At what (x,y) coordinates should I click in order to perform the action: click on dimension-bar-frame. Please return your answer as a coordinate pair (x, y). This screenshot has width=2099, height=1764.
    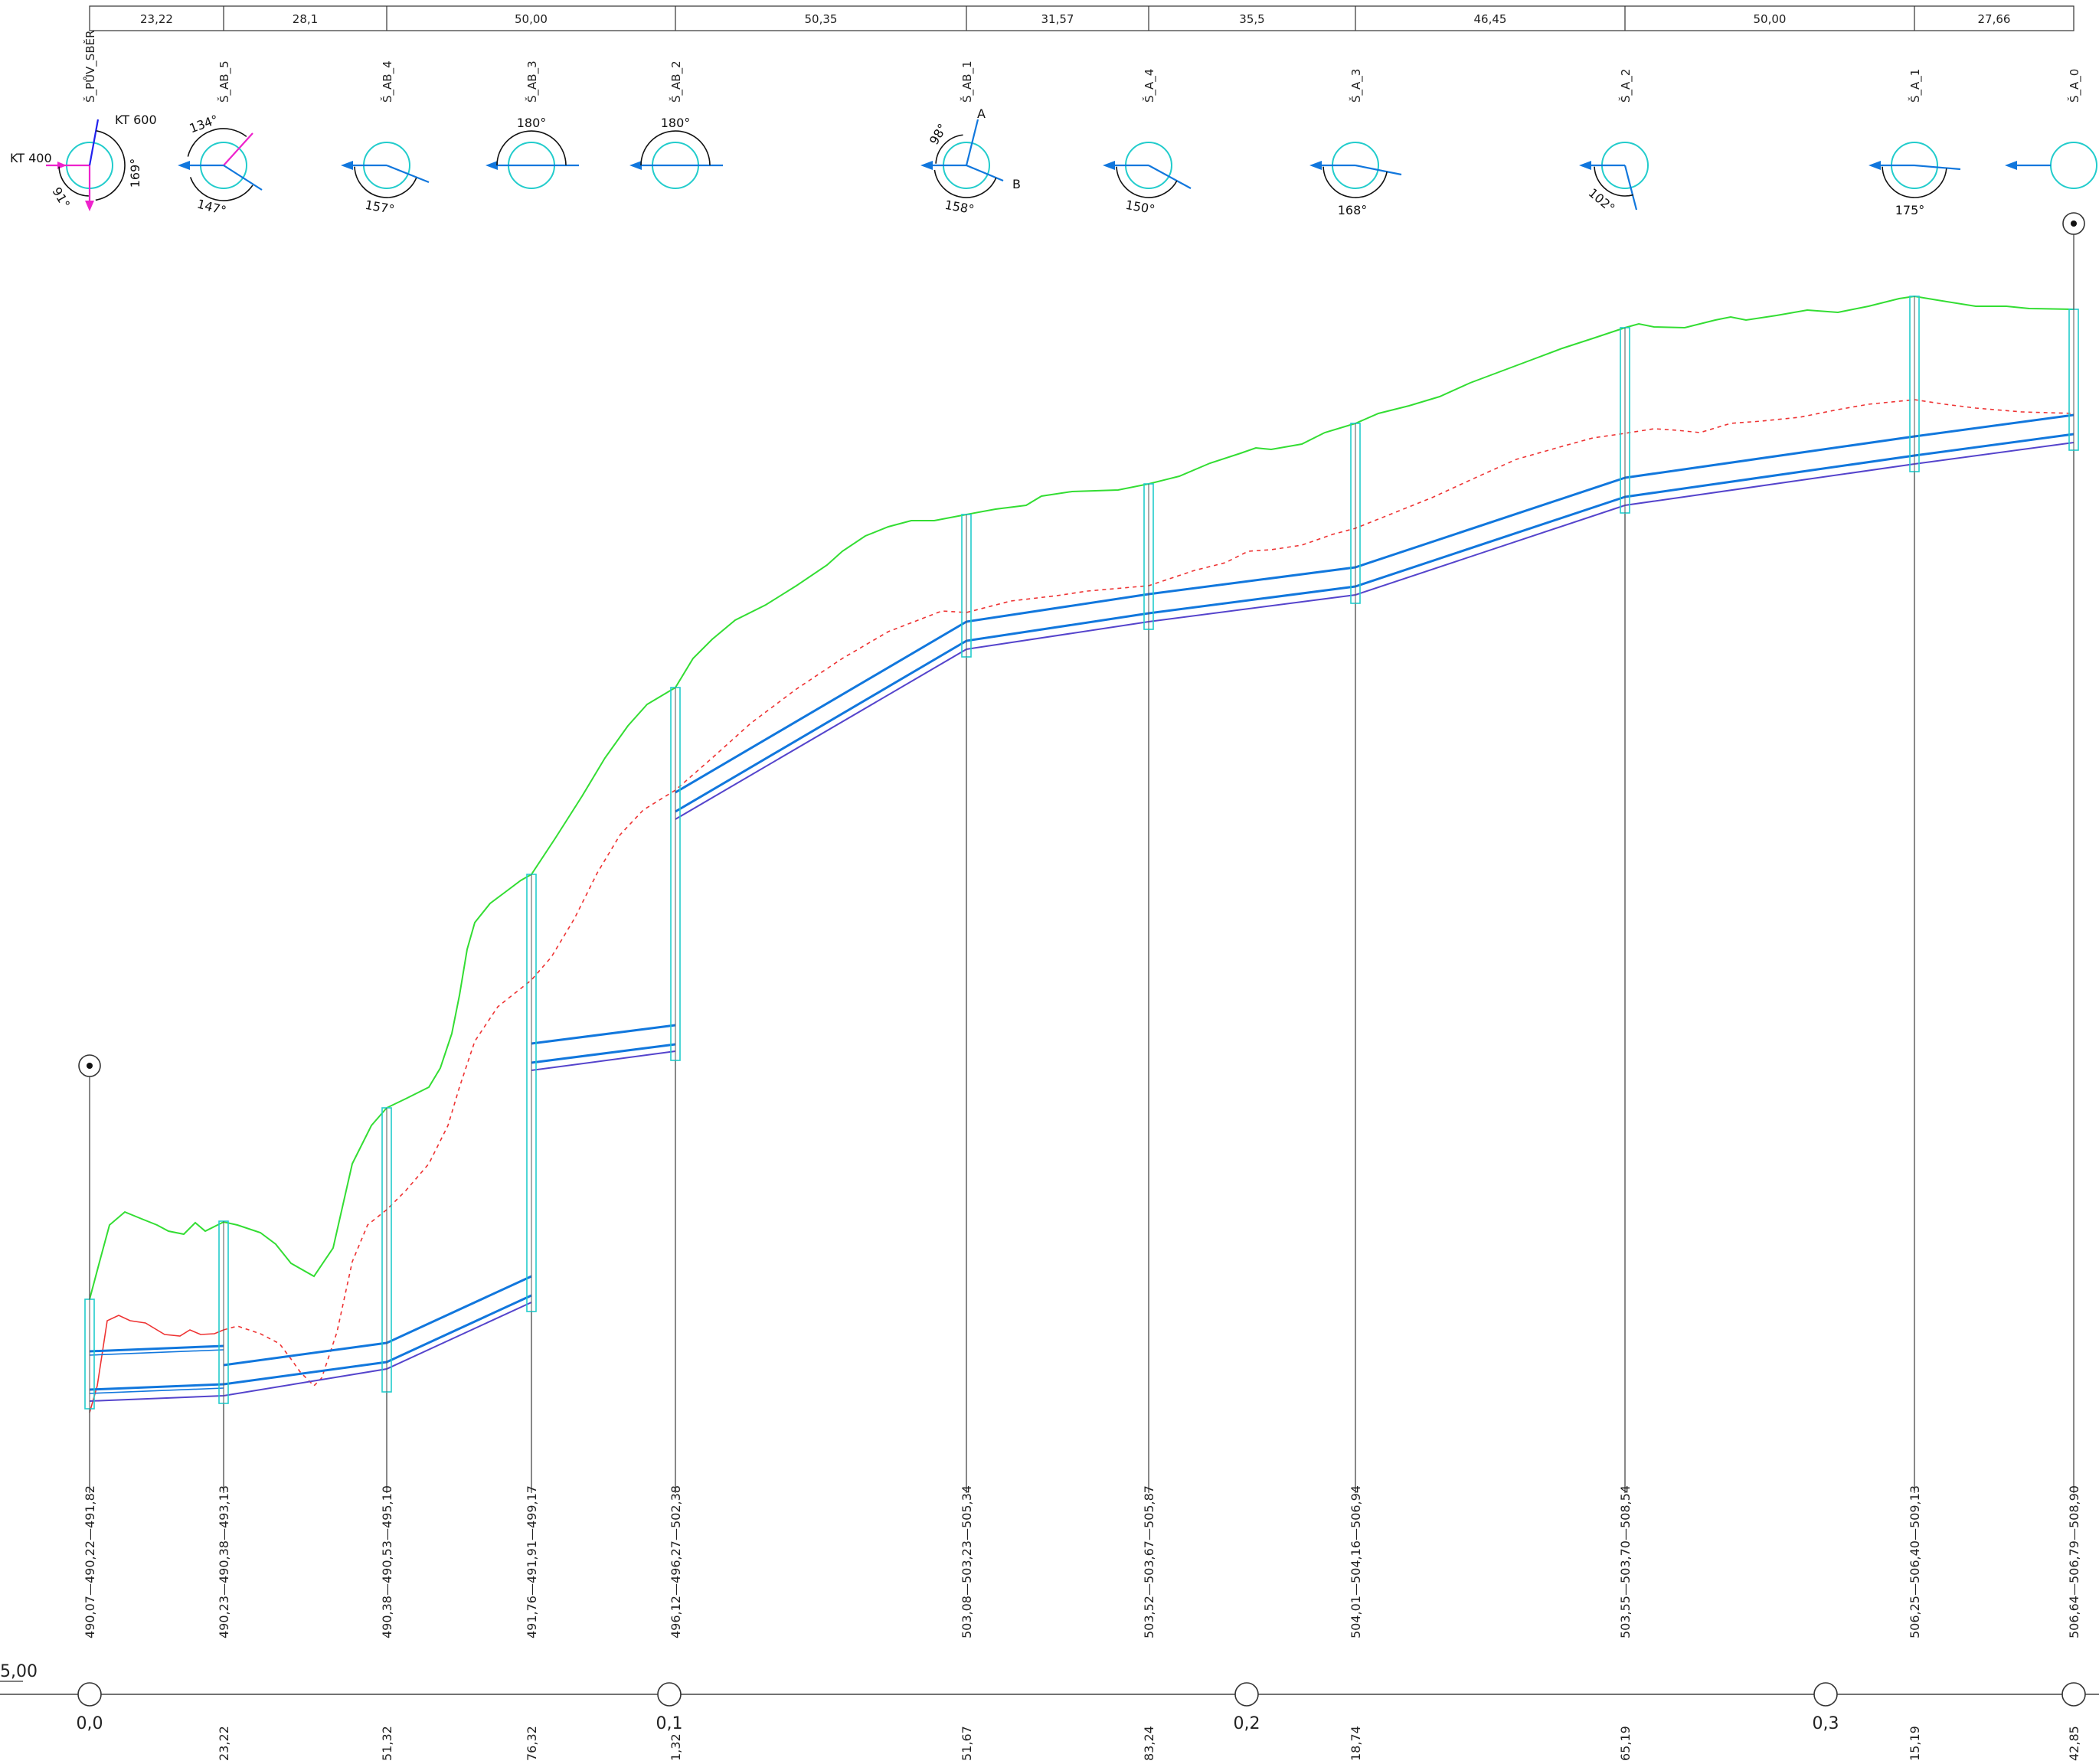
    Looking at the image, I should click on (1081, 18).